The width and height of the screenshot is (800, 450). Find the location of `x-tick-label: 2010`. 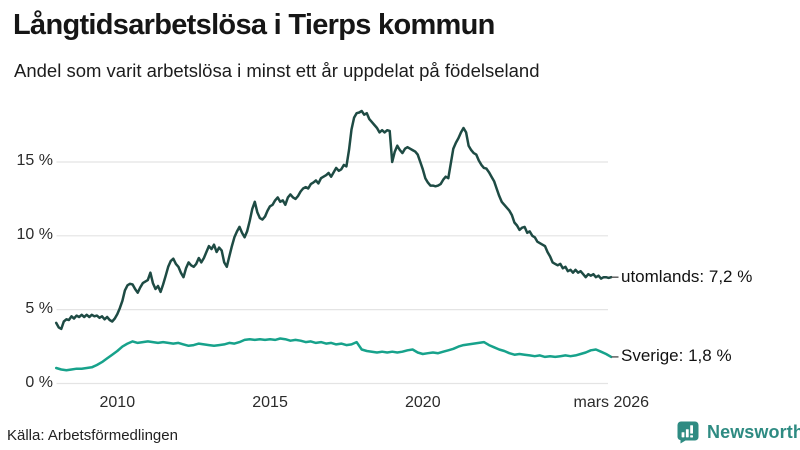

x-tick-label: 2010 is located at coordinates (117, 402).